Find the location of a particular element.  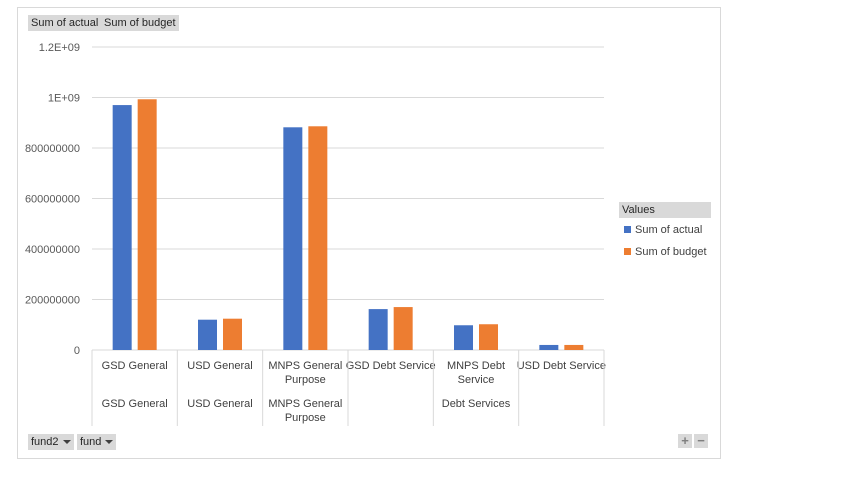

x-category-label: GSD General is located at coordinates (135, 366).